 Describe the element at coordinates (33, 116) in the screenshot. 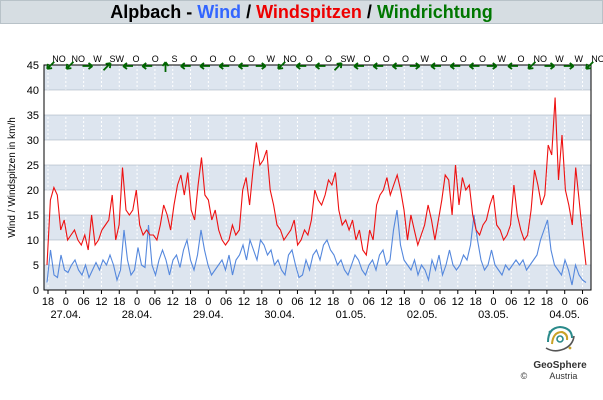

I see `y-tick-label: 35` at that location.